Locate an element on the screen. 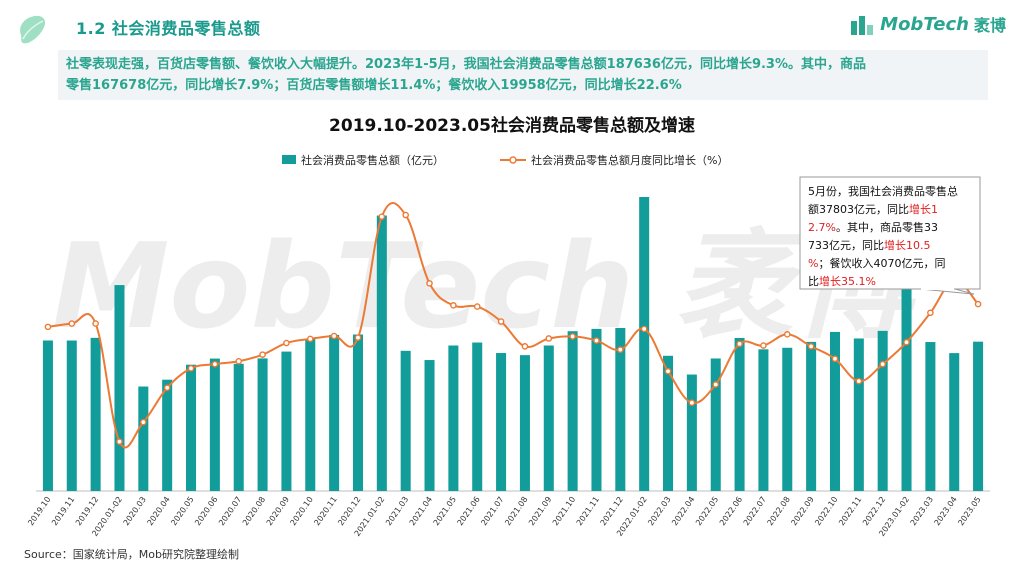  annotation-highlight: 增长1 is located at coordinates (923, 209).